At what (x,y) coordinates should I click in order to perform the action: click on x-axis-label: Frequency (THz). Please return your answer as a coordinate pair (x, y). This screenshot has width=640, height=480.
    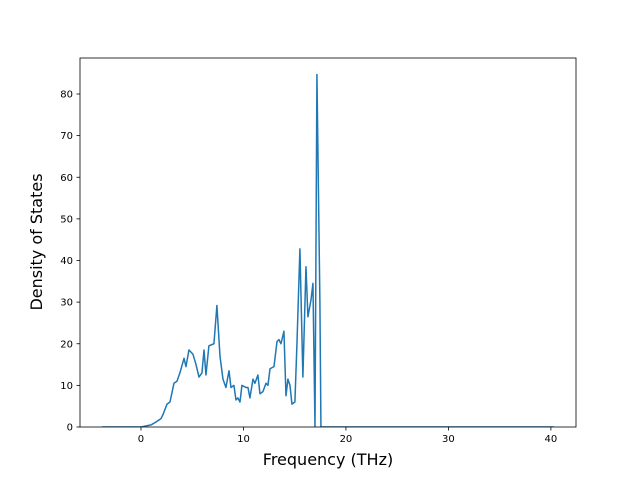
    Looking at the image, I should click on (328, 459).